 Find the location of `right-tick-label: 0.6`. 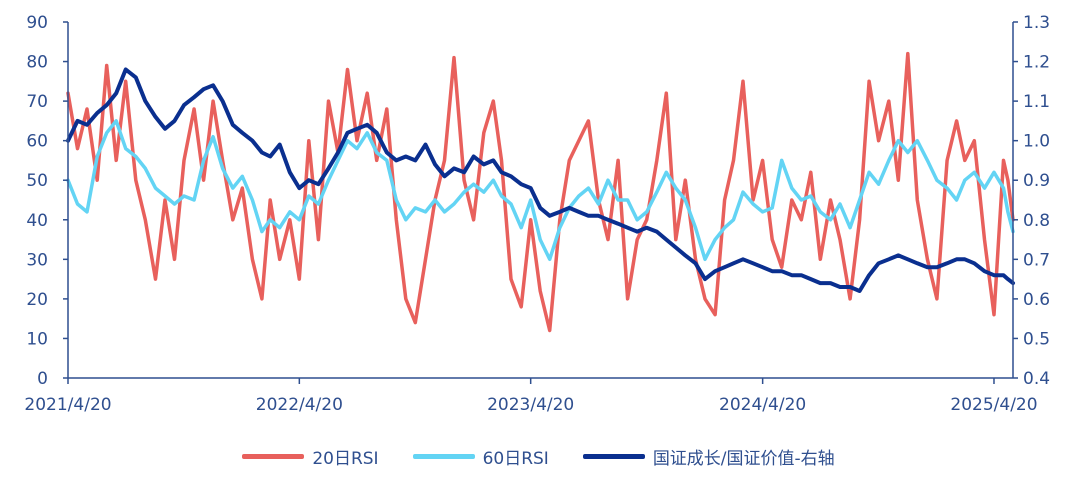

right-tick-label: 0.6 is located at coordinates (1036, 300).